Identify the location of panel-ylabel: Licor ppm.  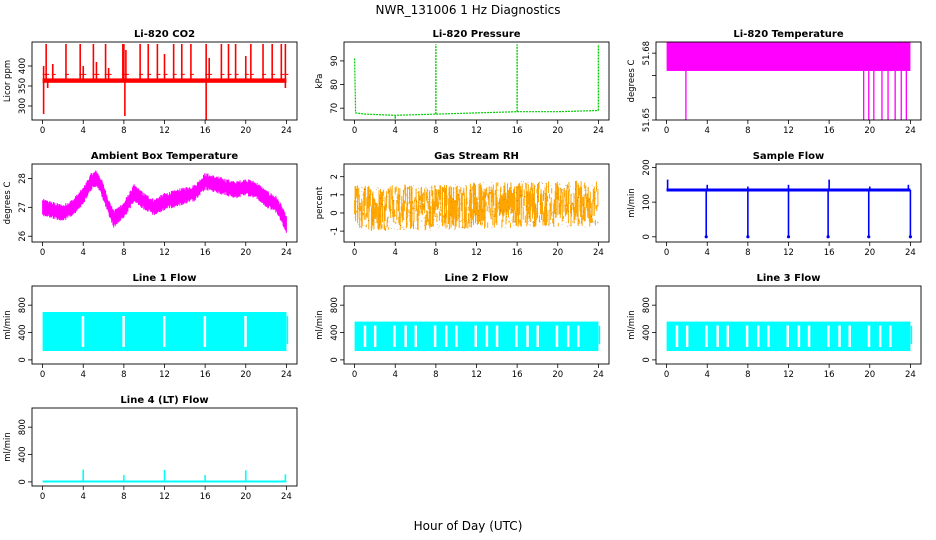
(8, 81).